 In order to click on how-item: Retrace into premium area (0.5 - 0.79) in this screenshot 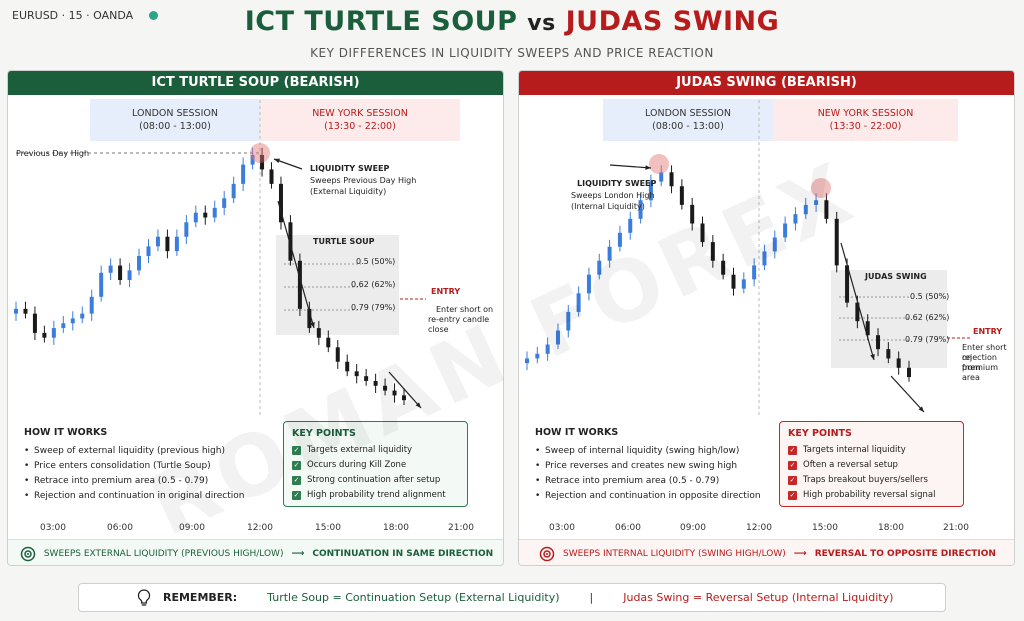, I will do `click(134, 481)`.